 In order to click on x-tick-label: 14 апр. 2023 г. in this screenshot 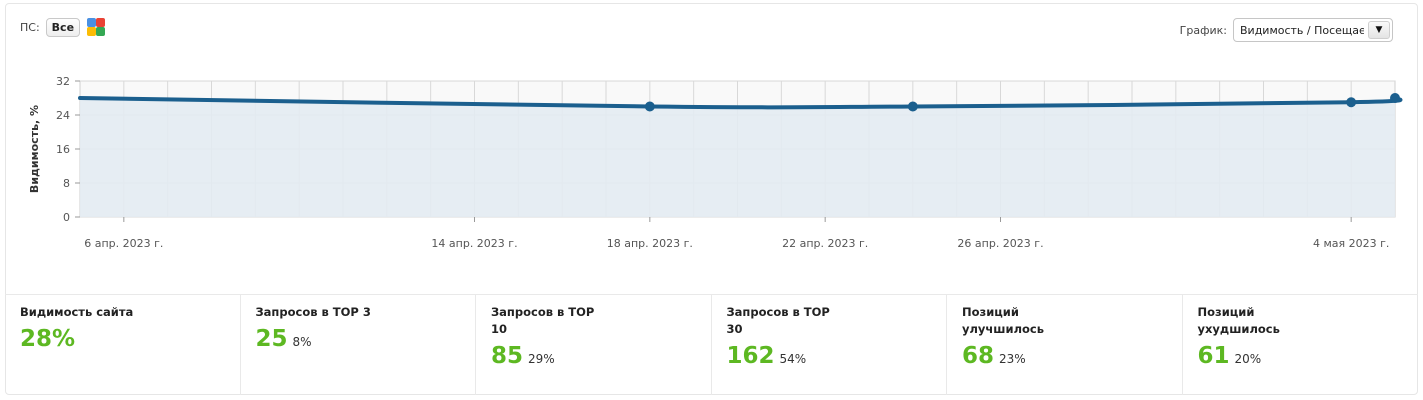, I will do `click(474, 243)`.